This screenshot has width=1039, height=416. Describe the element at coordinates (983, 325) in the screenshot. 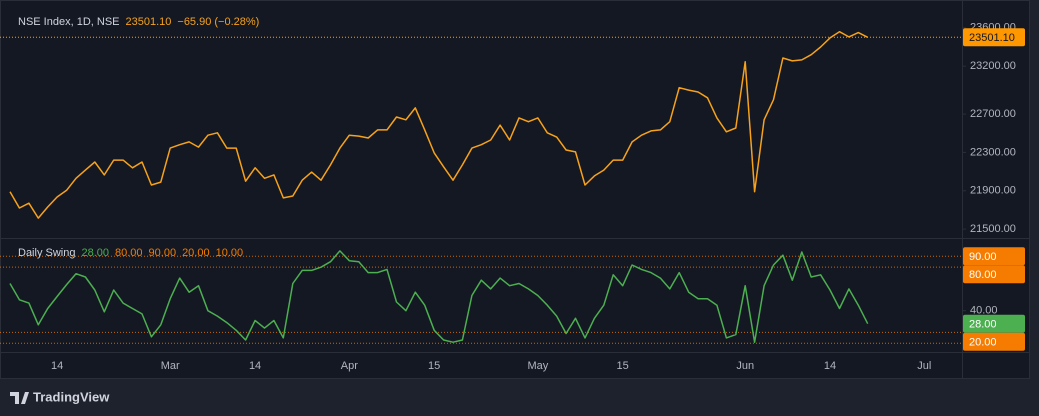

I see `value-badge: 28.00` at that location.